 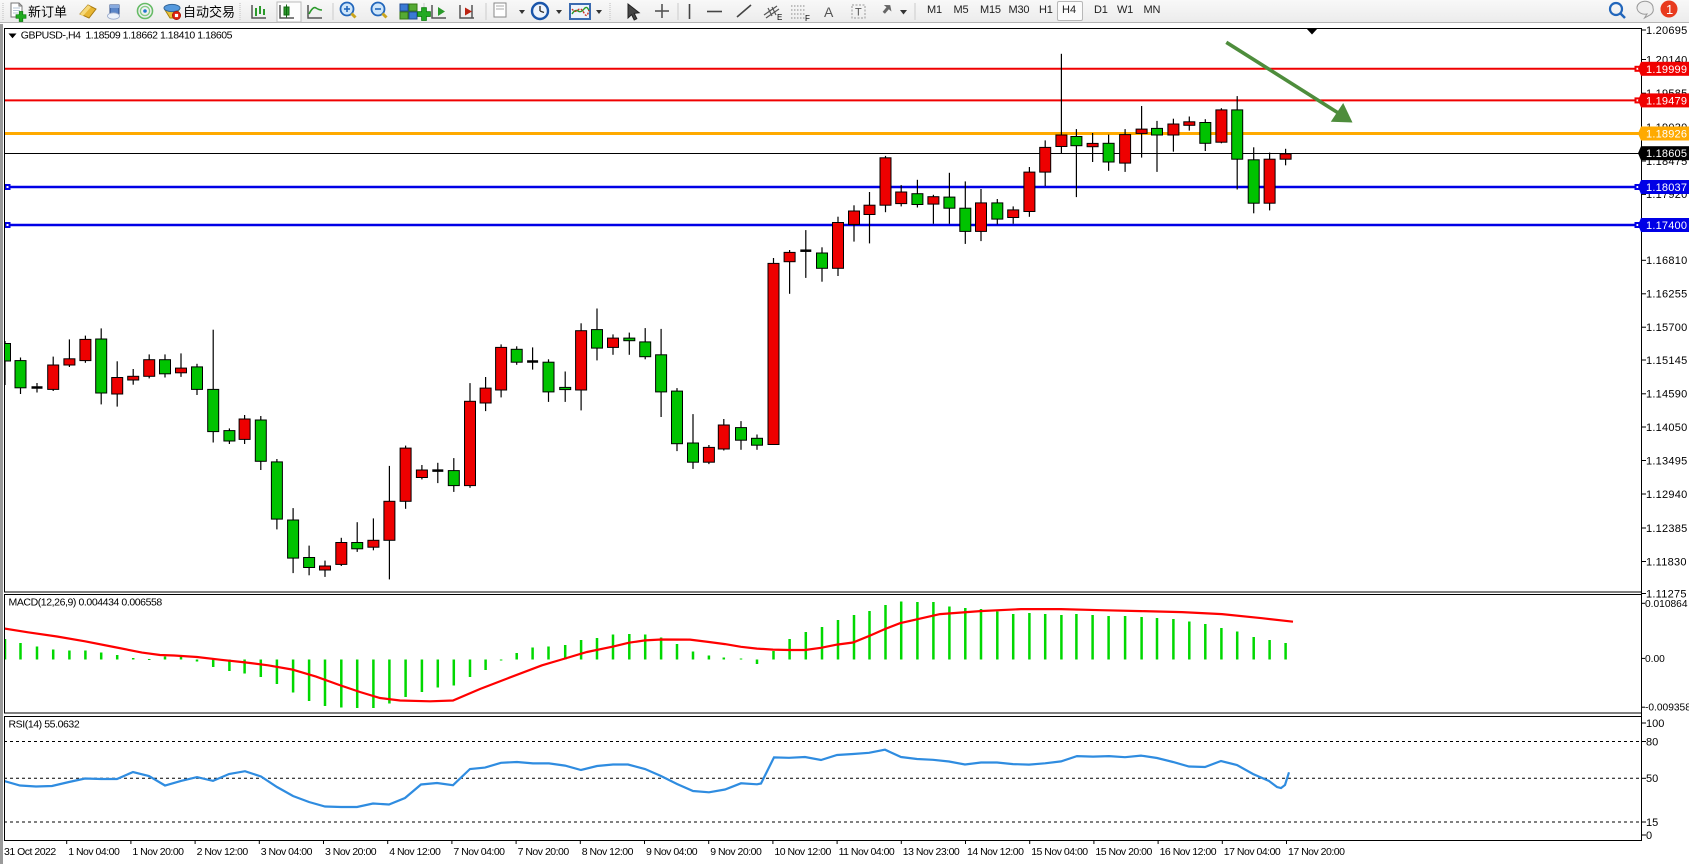 I want to click on svg-text: 1.19999, so click(x=1666, y=70).